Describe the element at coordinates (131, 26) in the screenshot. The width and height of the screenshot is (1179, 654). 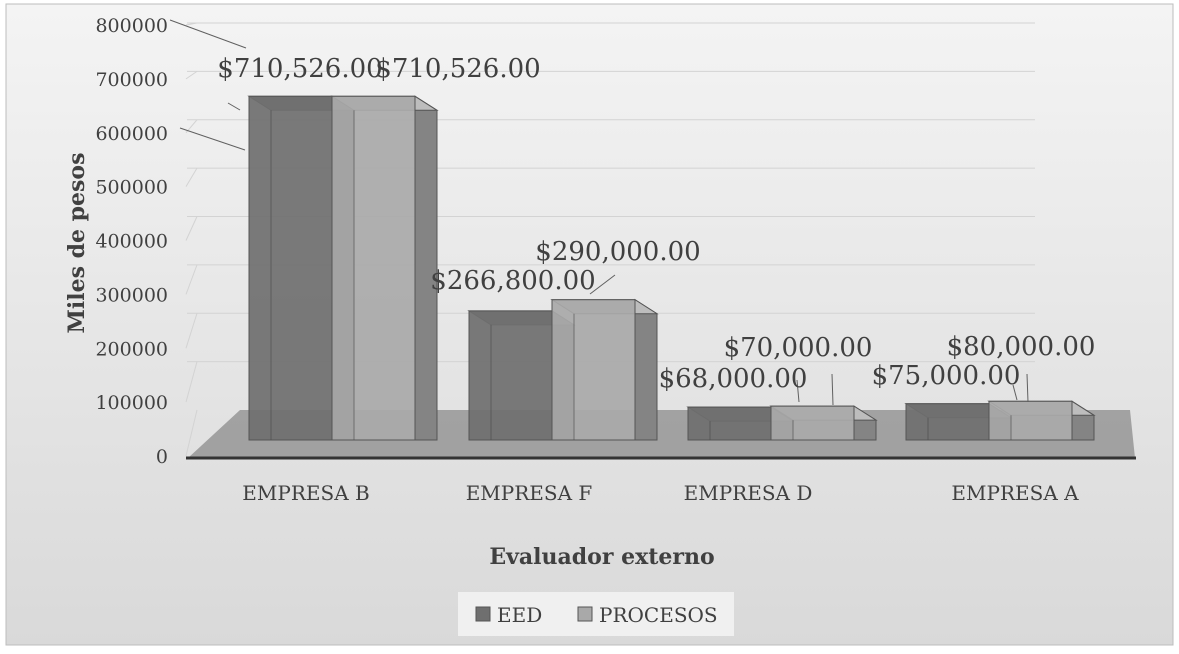
I see `y-tick-label: 800000` at that location.